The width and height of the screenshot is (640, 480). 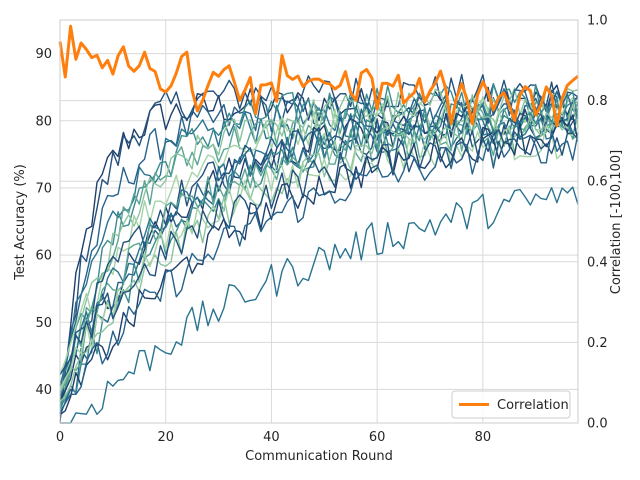 I want to click on y2-tick-label: 0.8, so click(x=597, y=101).